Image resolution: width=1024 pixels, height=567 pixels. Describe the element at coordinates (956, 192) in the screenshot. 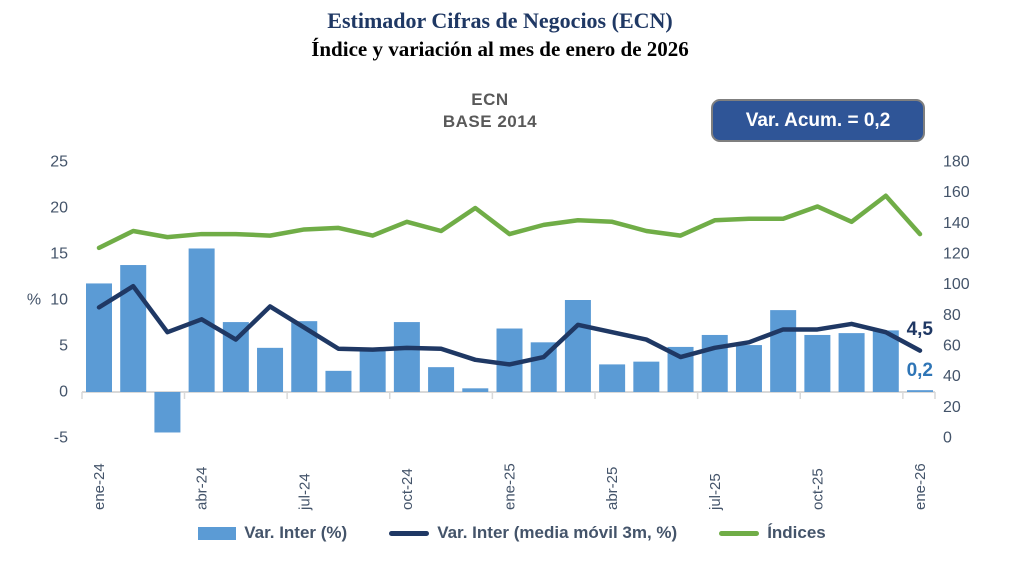

I see `y-axis-right-tick-label: 160` at that location.